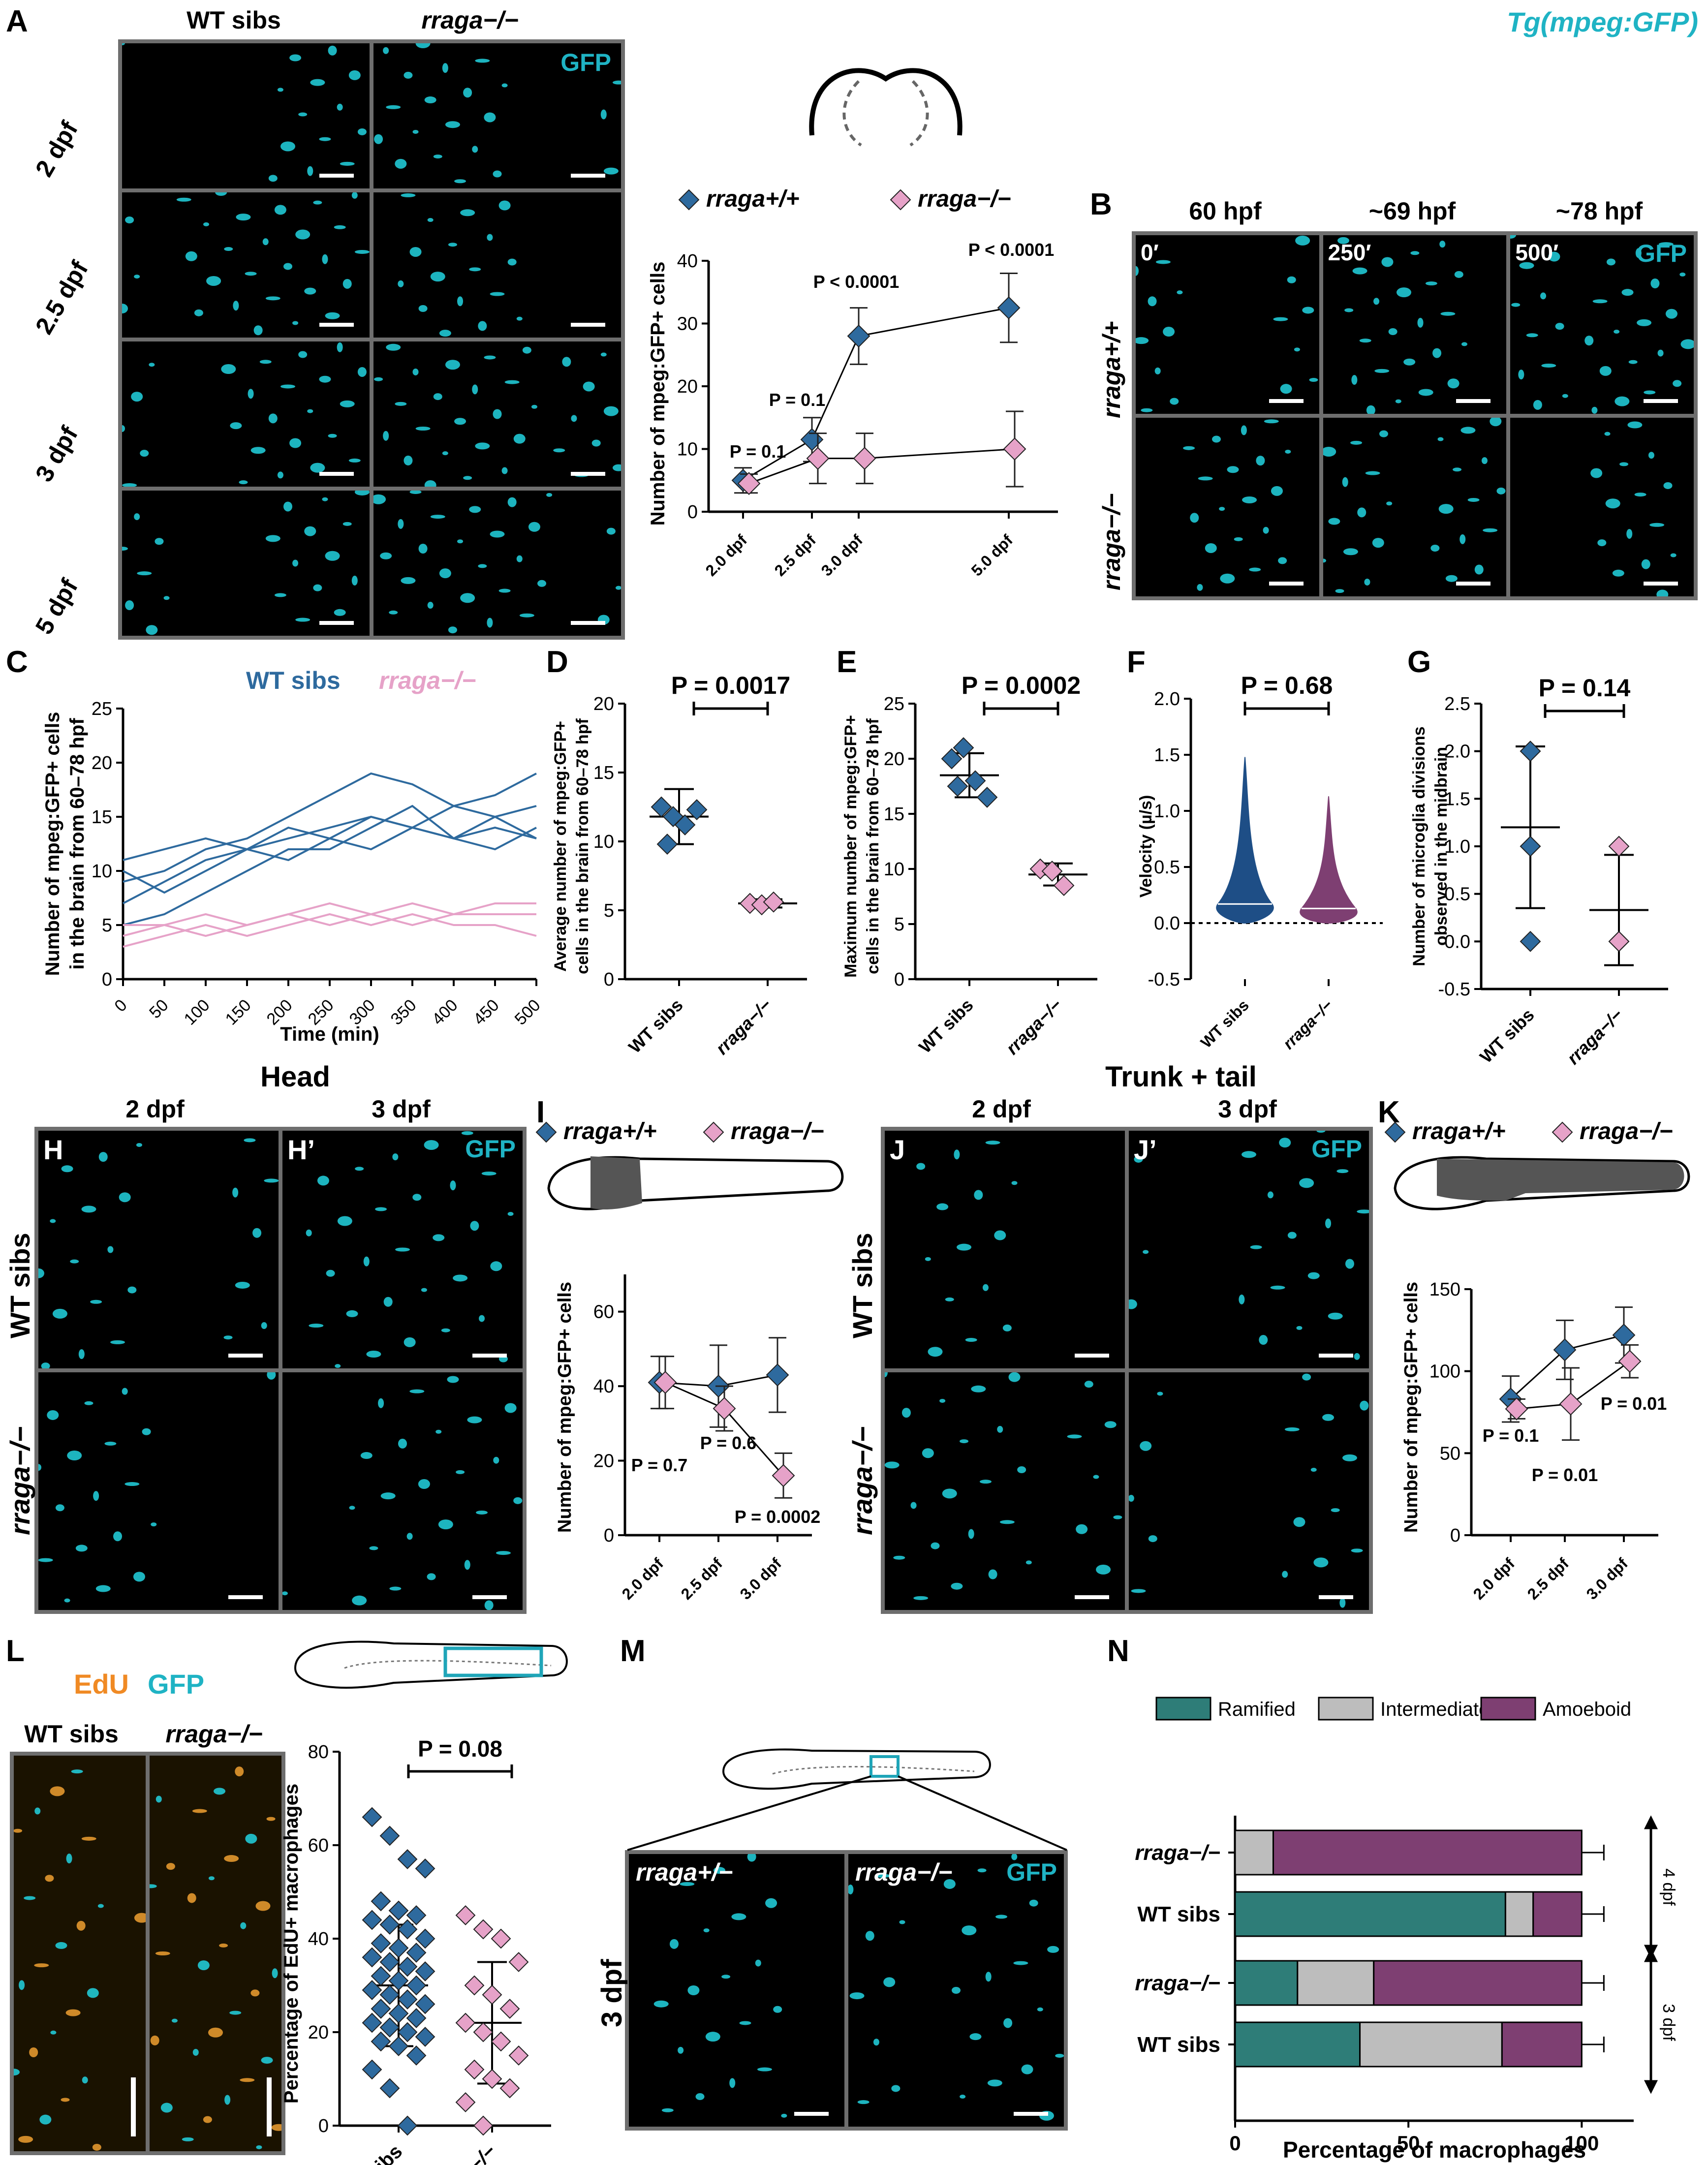 Image resolution: width=1708 pixels, height=2165 pixels. Describe the element at coordinates (897, 1150) in the screenshot. I see `panel-label-j: J` at that location.